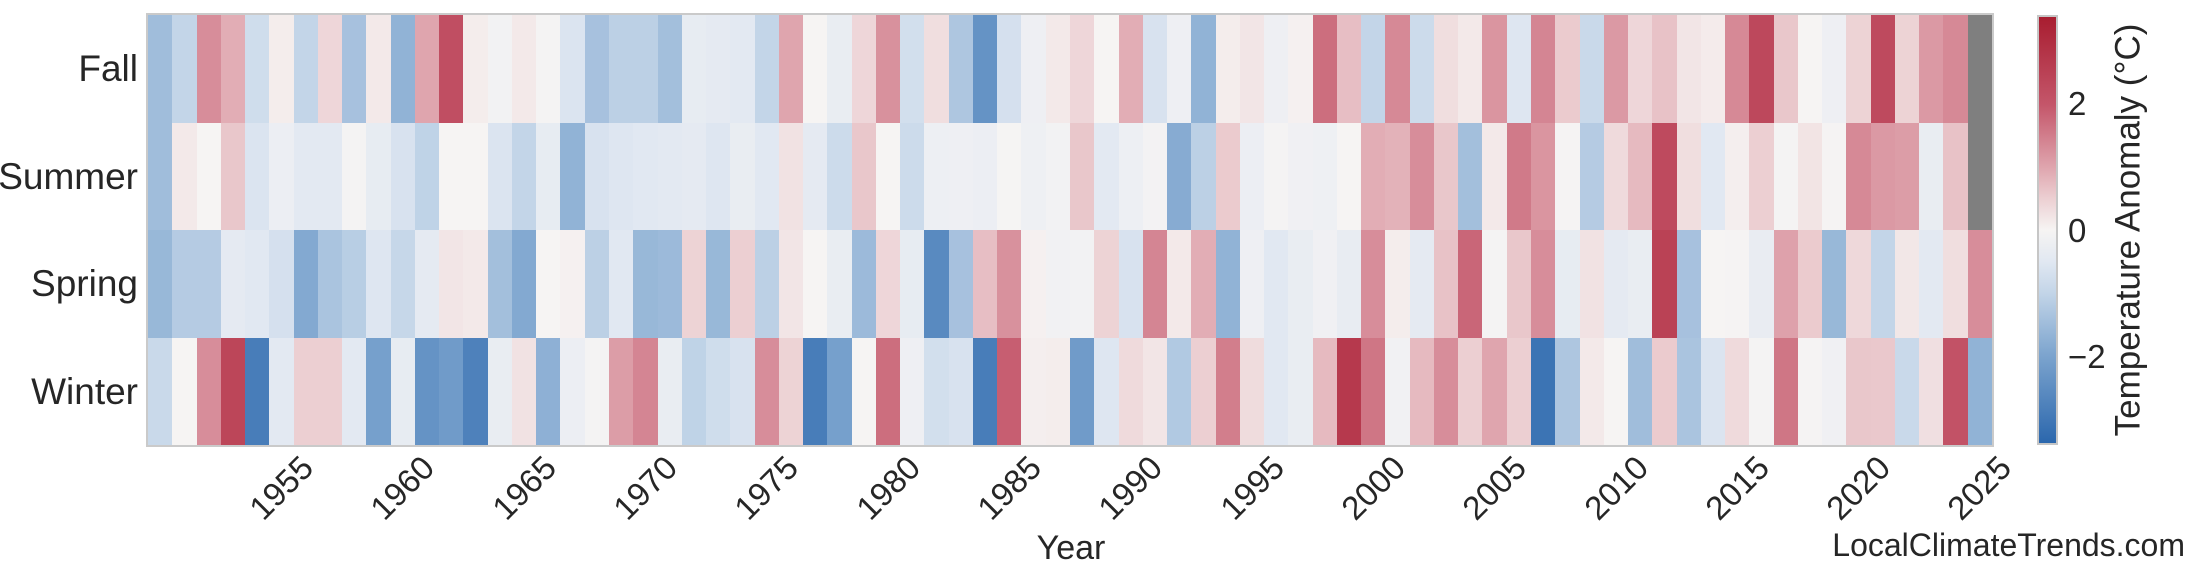  What do you see at coordinates (1130, 487) in the screenshot?
I see `x-tick-label: 1990` at bounding box center [1130, 487].